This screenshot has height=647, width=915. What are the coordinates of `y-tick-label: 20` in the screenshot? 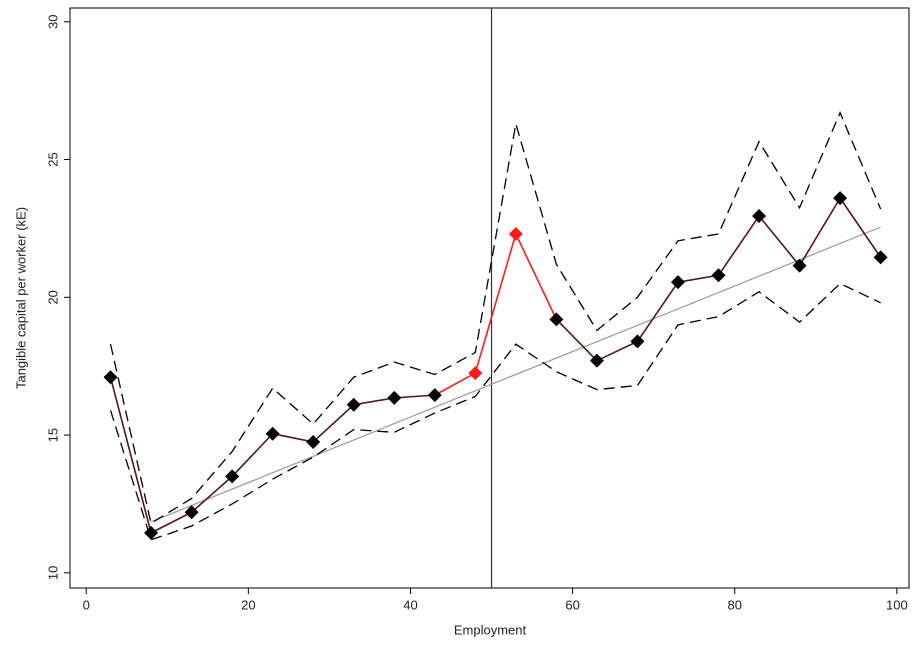 It's located at (52, 297).